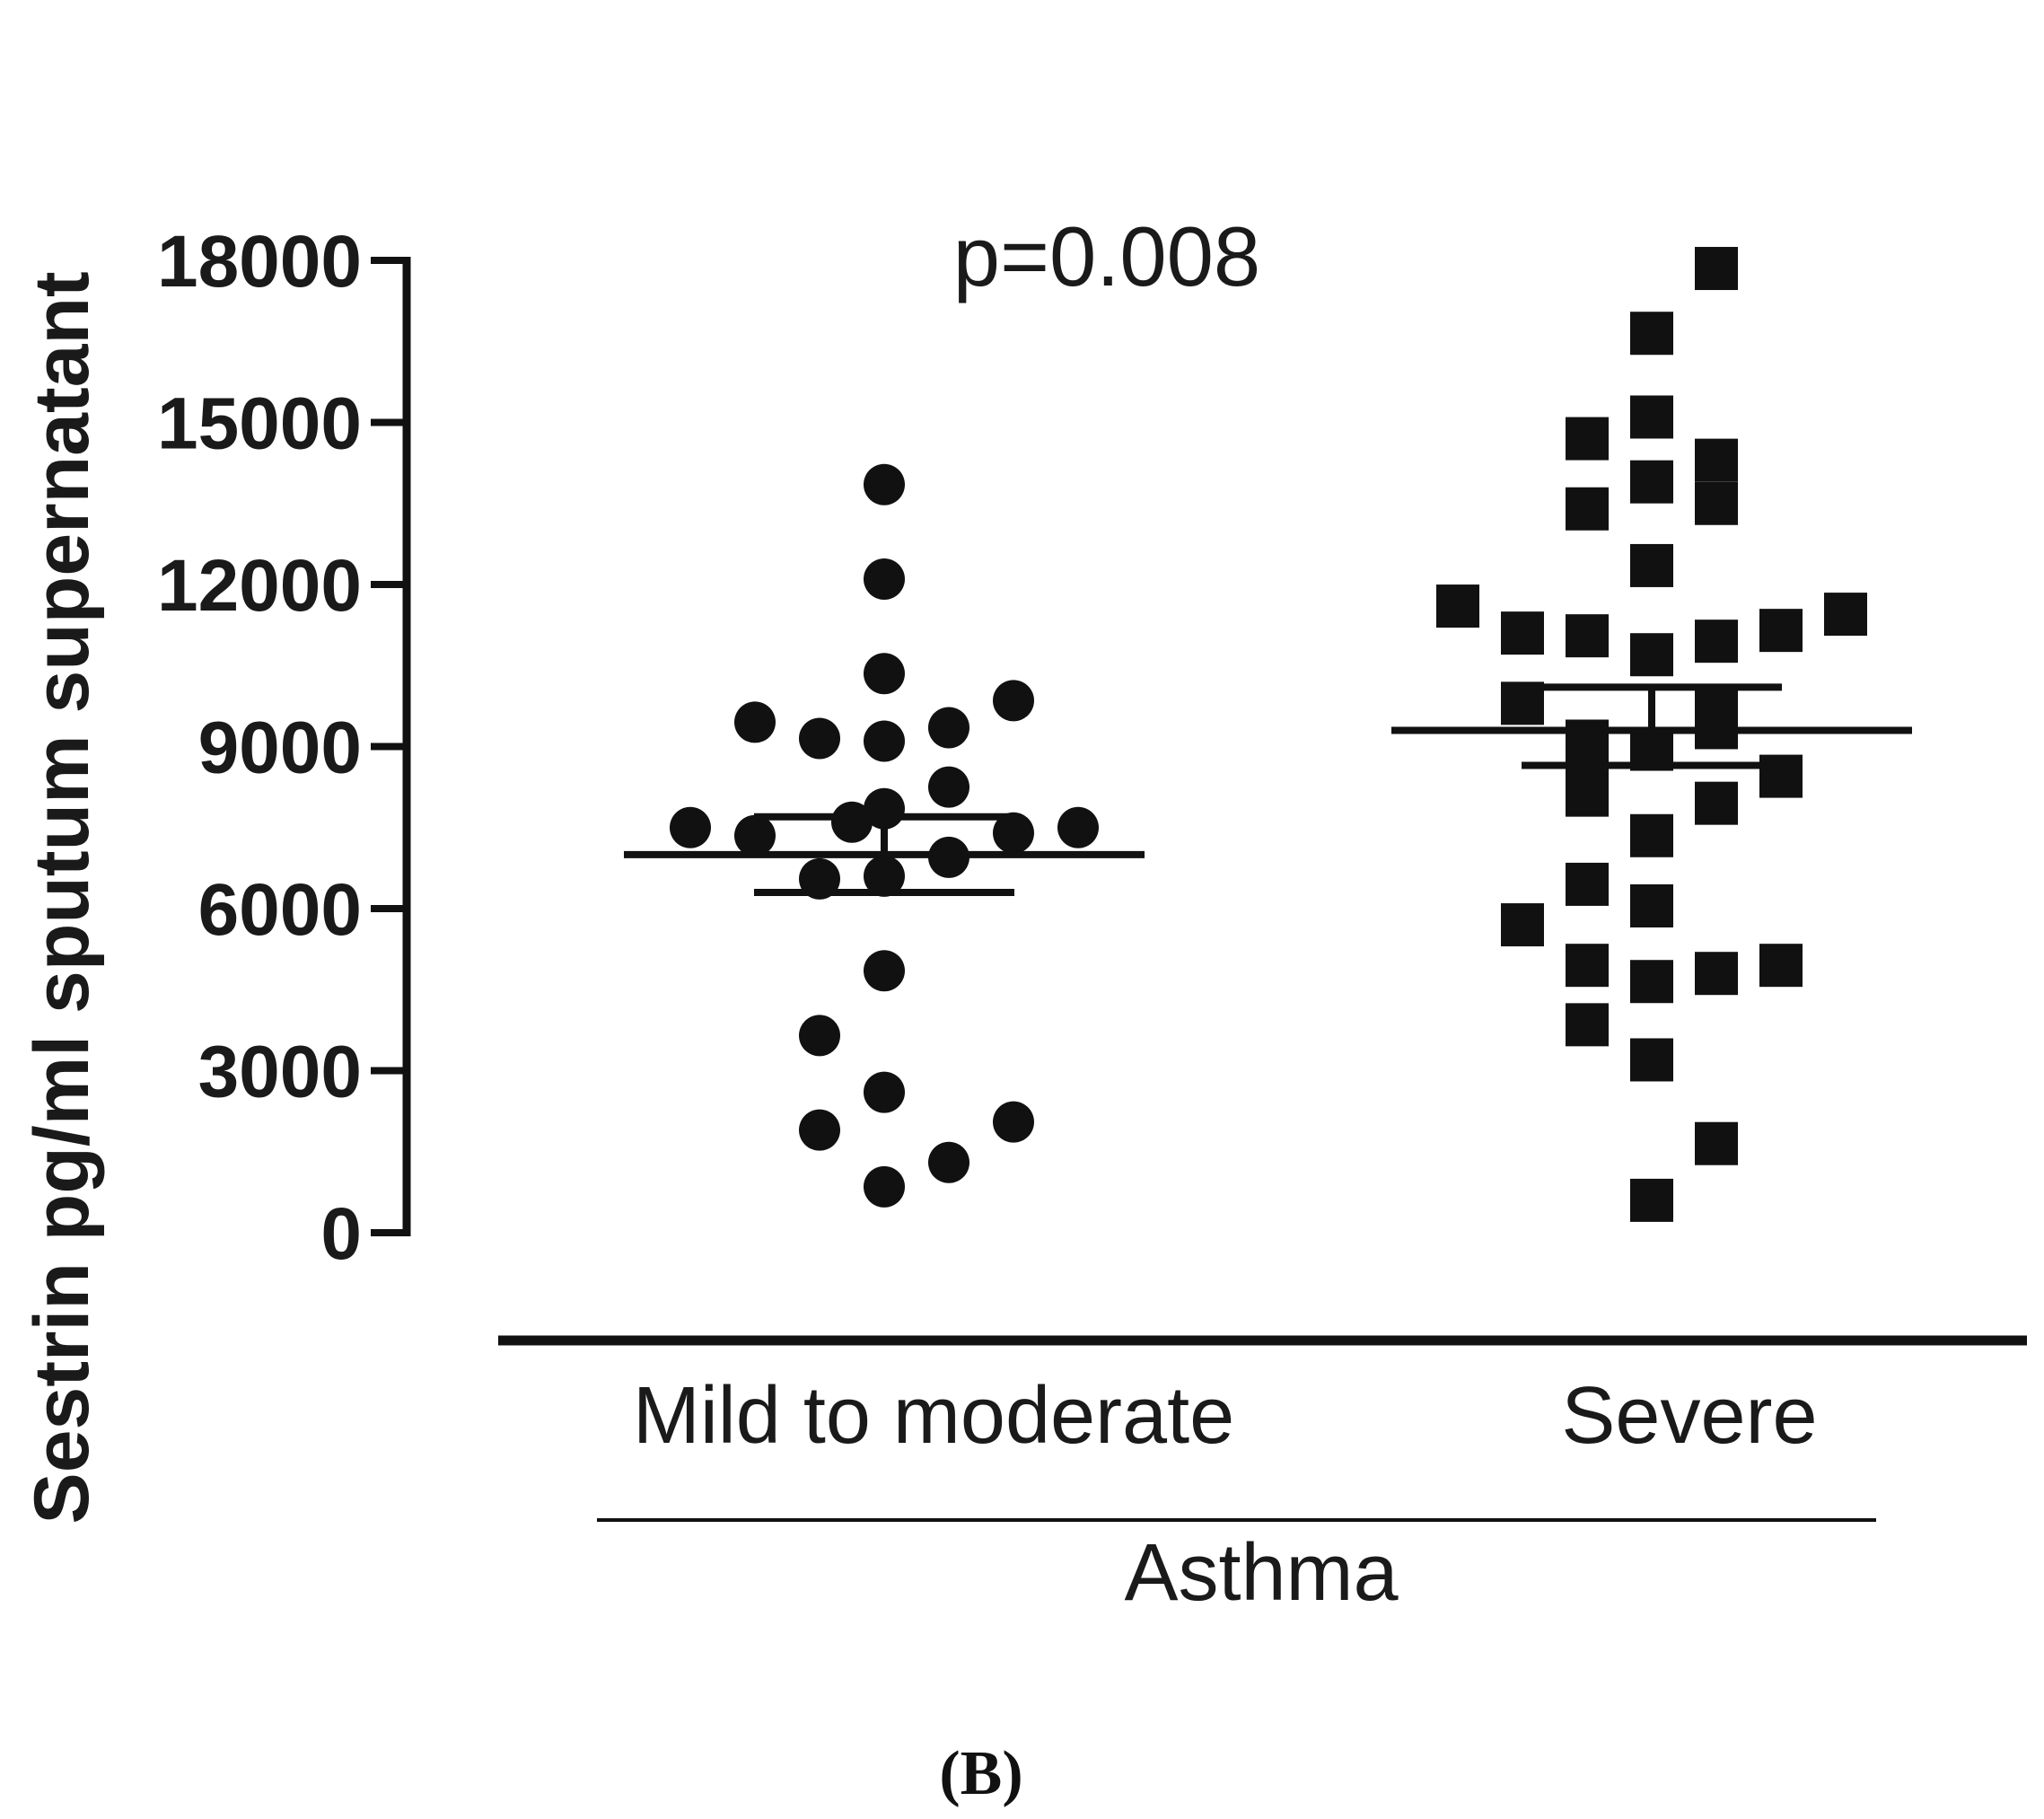 The image size is (2044, 1819). Describe the element at coordinates (1261, 1573) in the screenshot. I see `x-axis-group-label: Asthma` at that location.